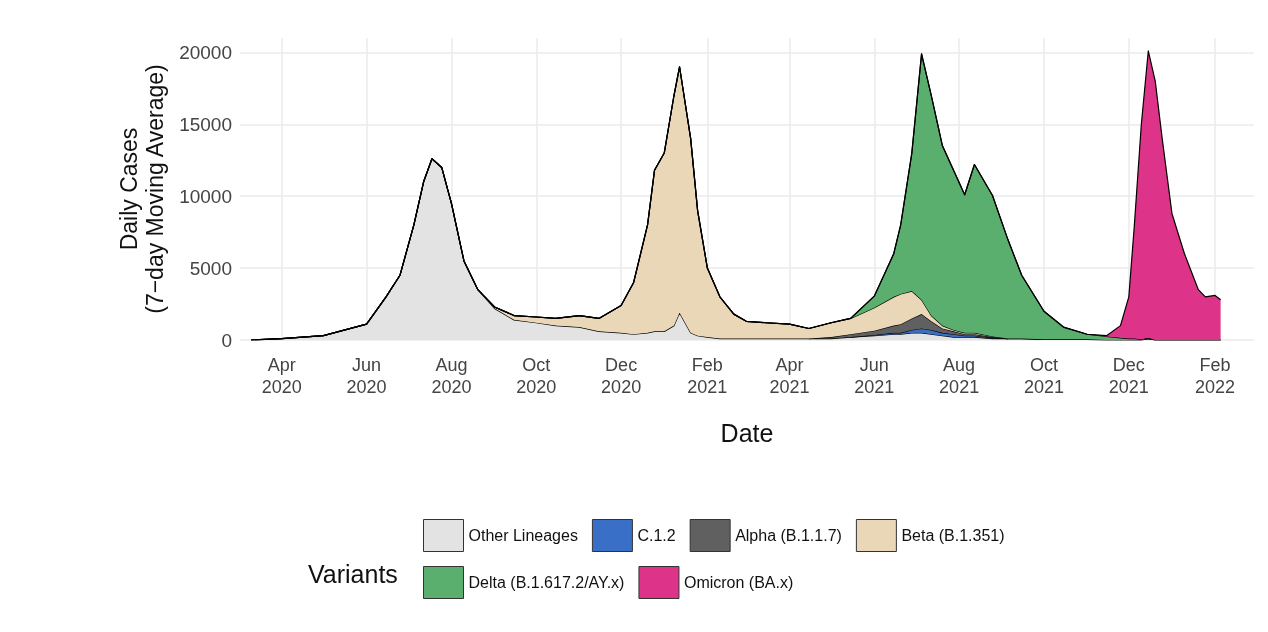 Image resolution: width=1268 pixels, height=632 pixels. Describe the element at coordinates (451, 376) in the screenshot. I see `x-tick-label: Aug 2020` at that location.